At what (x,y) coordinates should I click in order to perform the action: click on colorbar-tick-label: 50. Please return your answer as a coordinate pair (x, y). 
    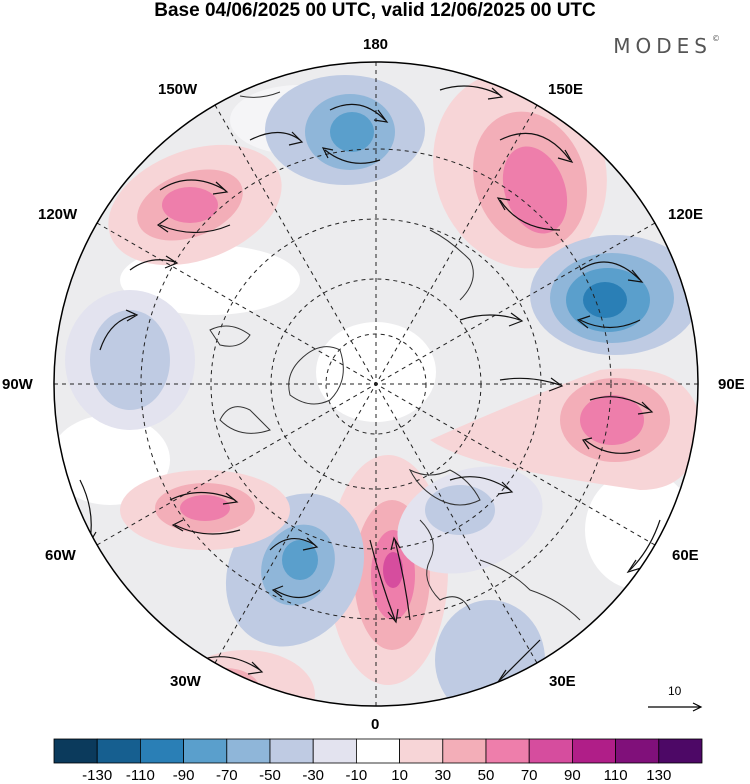
    Looking at the image, I should click on (486, 775).